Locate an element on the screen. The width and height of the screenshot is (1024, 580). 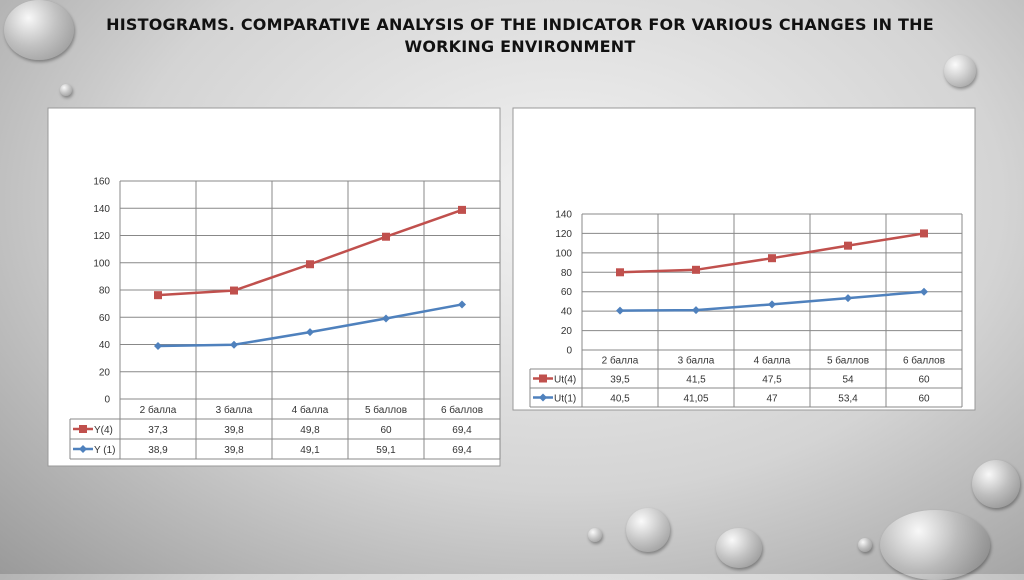
data-table-value: 41,05 is located at coordinates (695, 399).